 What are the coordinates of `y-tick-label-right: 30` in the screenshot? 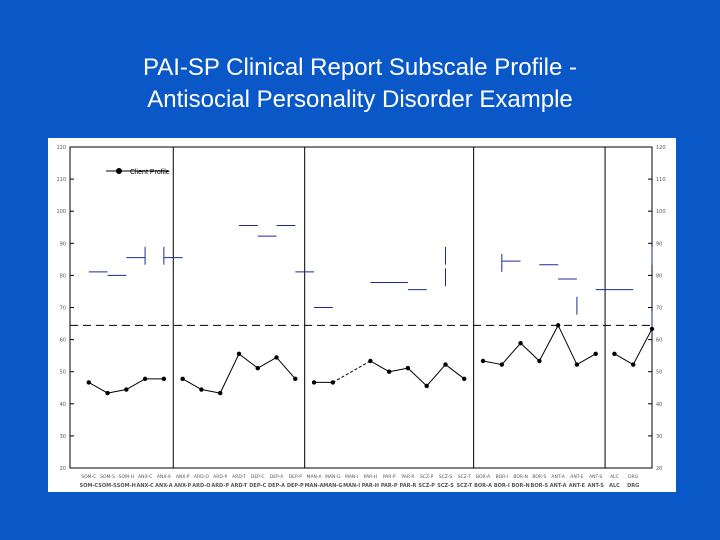 It's located at (659, 437).